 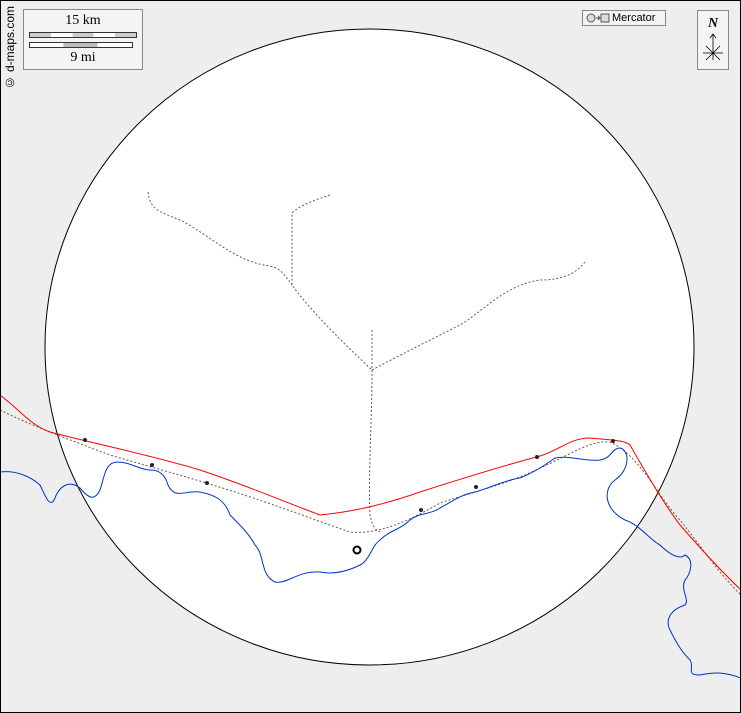 What do you see at coordinates (83, 35) in the screenshot?
I see `scale-km-bar` at bounding box center [83, 35].